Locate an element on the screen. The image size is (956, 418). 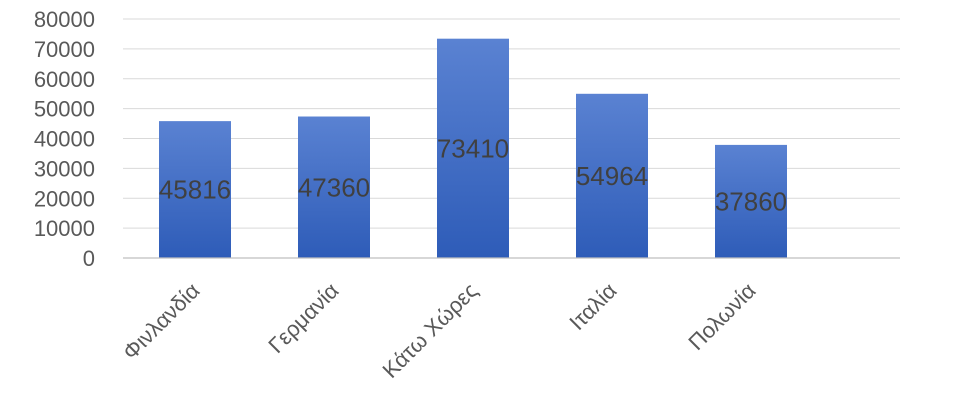
data-label: 73410 is located at coordinates (473, 148).